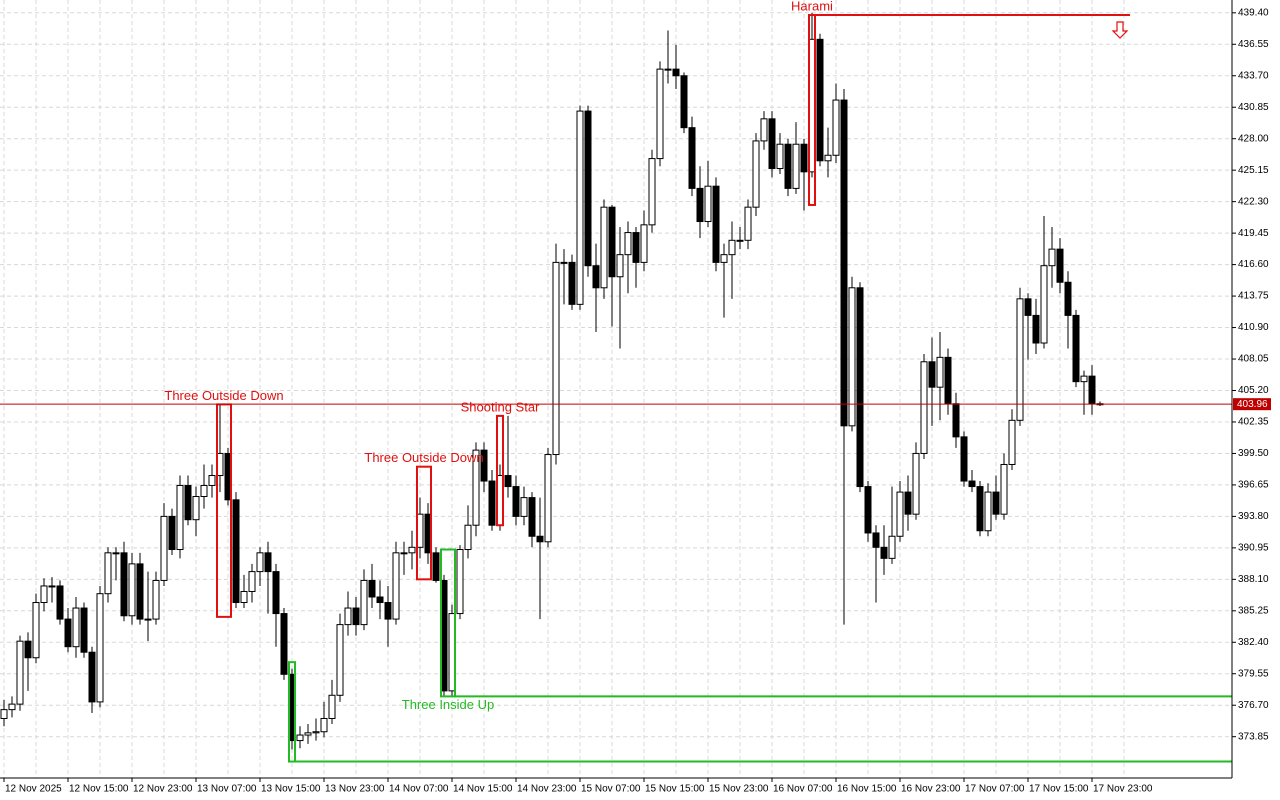 Image resolution: width=1280 pixels, height=800 pixels. I want to click on x-tick-label: 14 Nov 07:00, so click(419, 789).